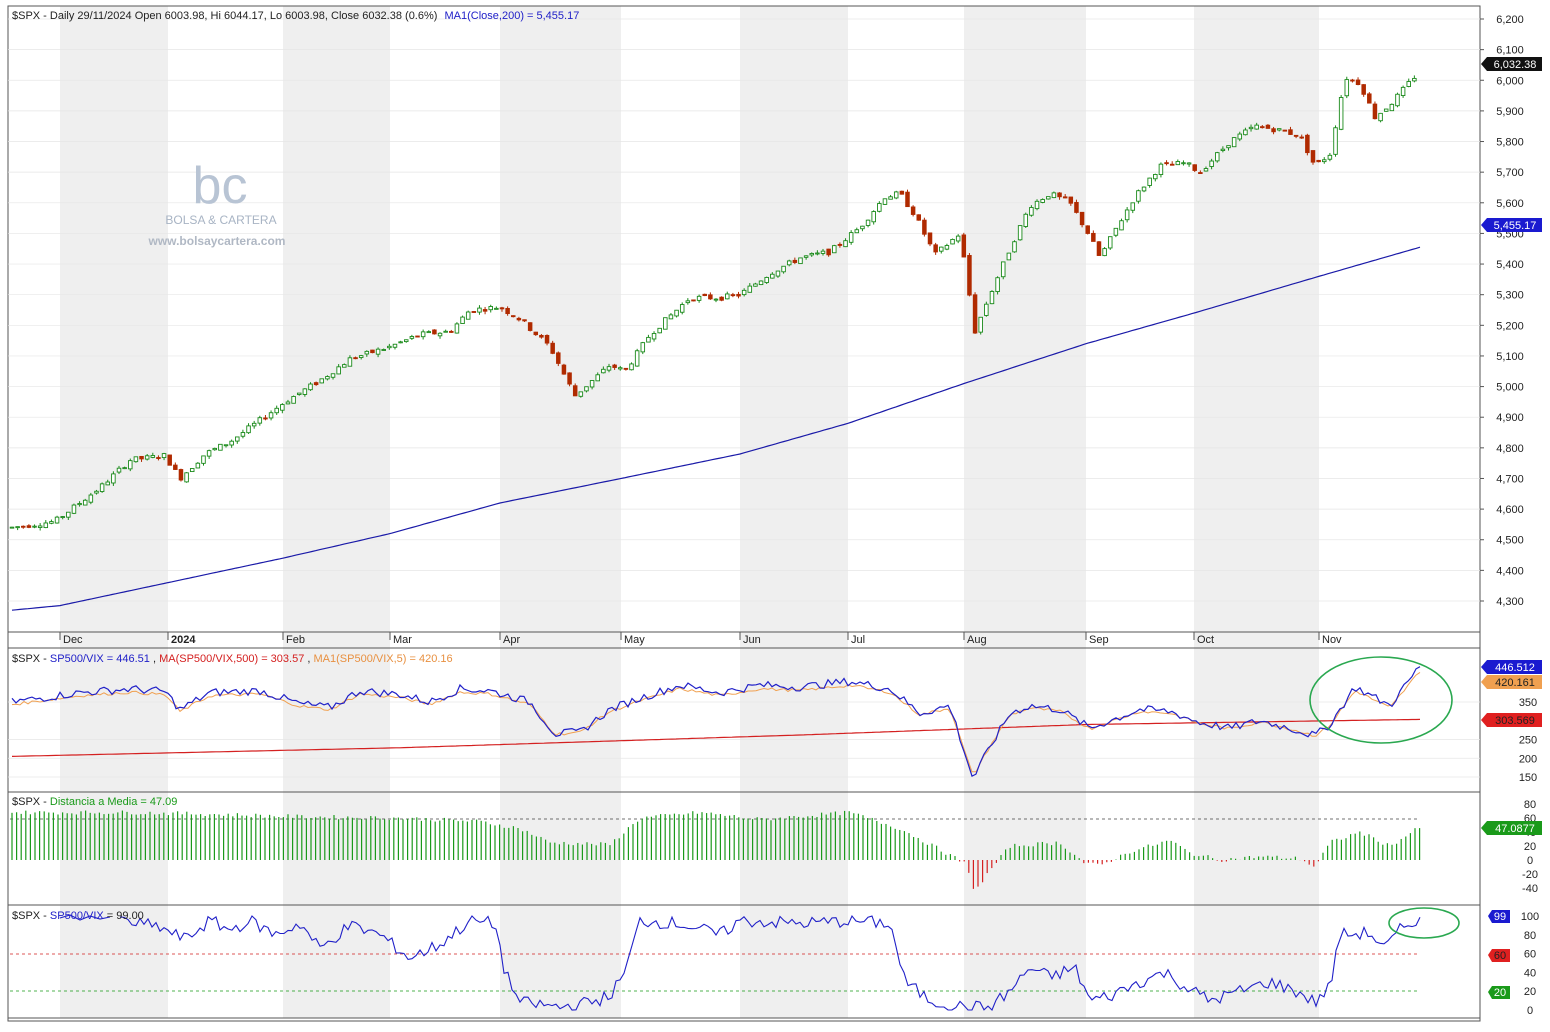 The width and height of the screenshot is (1550, 1032). Describe the element at coordinates (1510, 541) in the screenshot. I see `price-tick-label: 4,500` at that location.